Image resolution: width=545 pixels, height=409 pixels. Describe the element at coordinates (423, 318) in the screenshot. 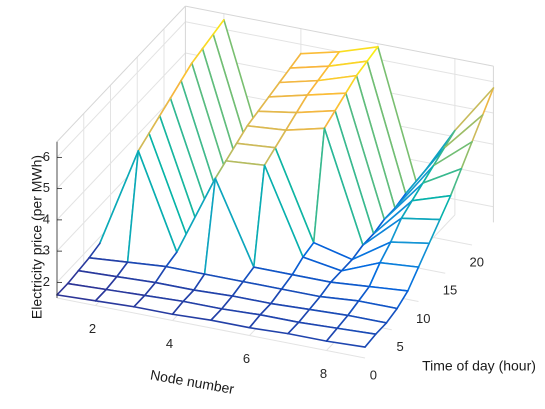

I see `y-tick-label: 10` at that location.